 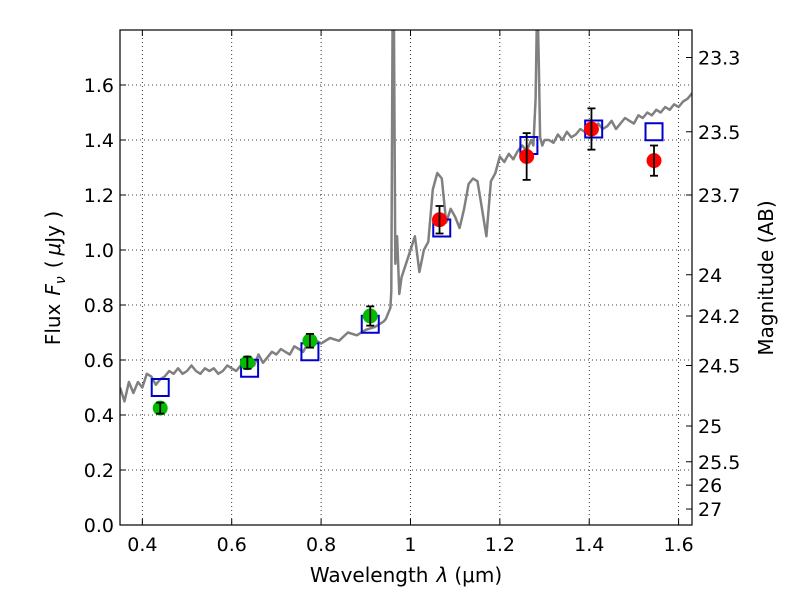 I want to click on x-tick-label: 1.4, so click(x=589, y=545).